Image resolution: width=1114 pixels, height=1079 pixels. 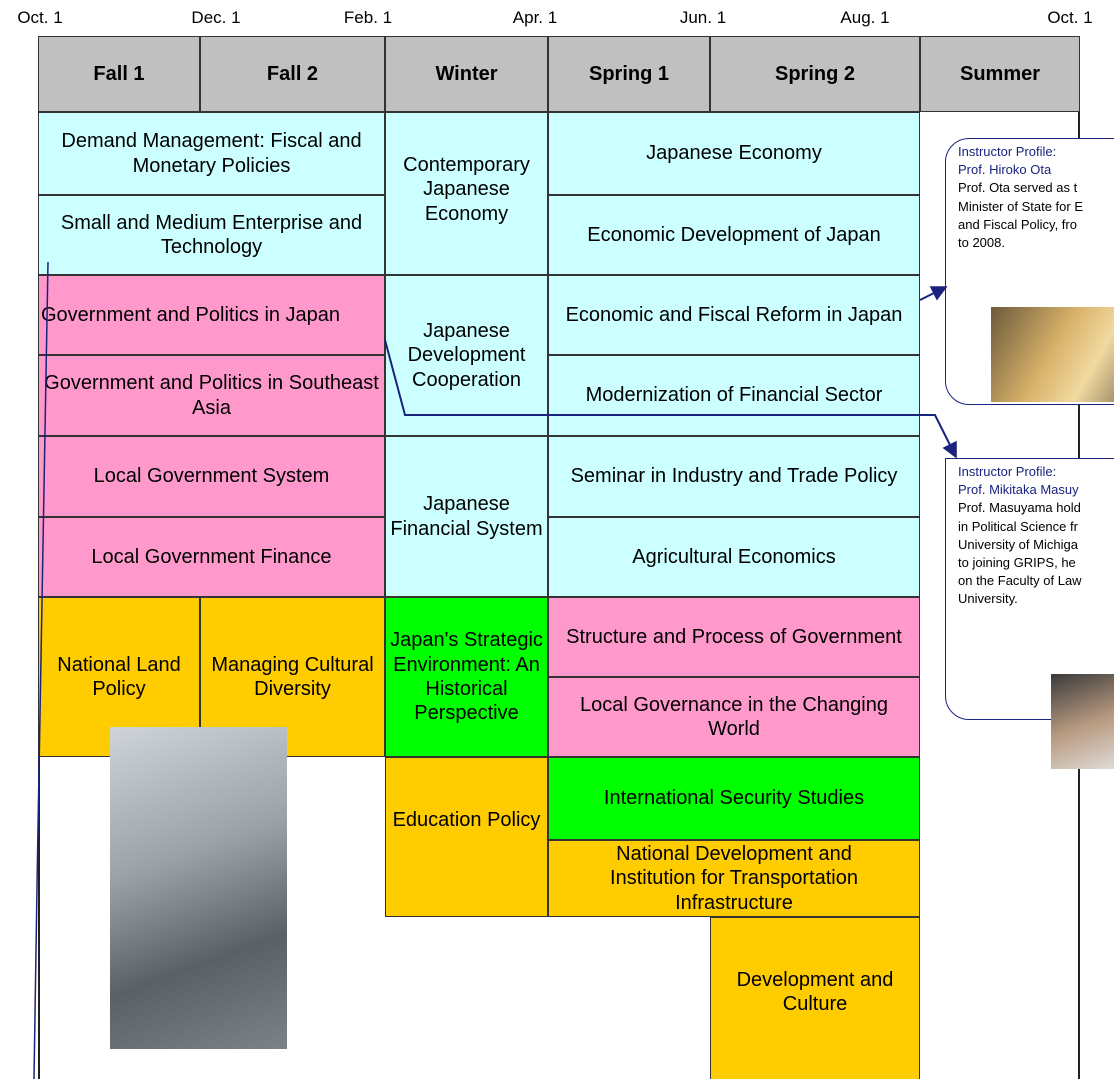 What do you see at coordinates (1005, 170) in the screenshot?
I see `profile-name: Prof. Hiroko Ota` at bounding box center [1005, 170].